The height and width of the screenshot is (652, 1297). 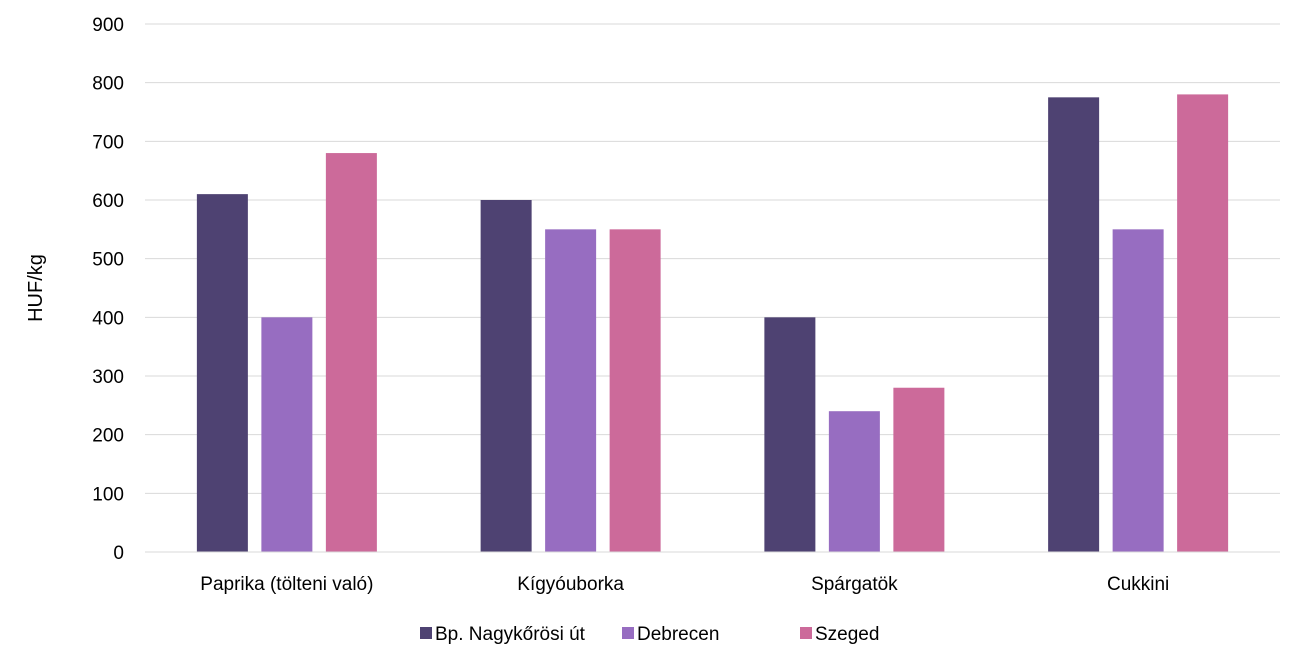 What do you see at coordinates (118, 553) in the screenshot?
I see `y-tick-label: 0` at bounding box center [118, 553].